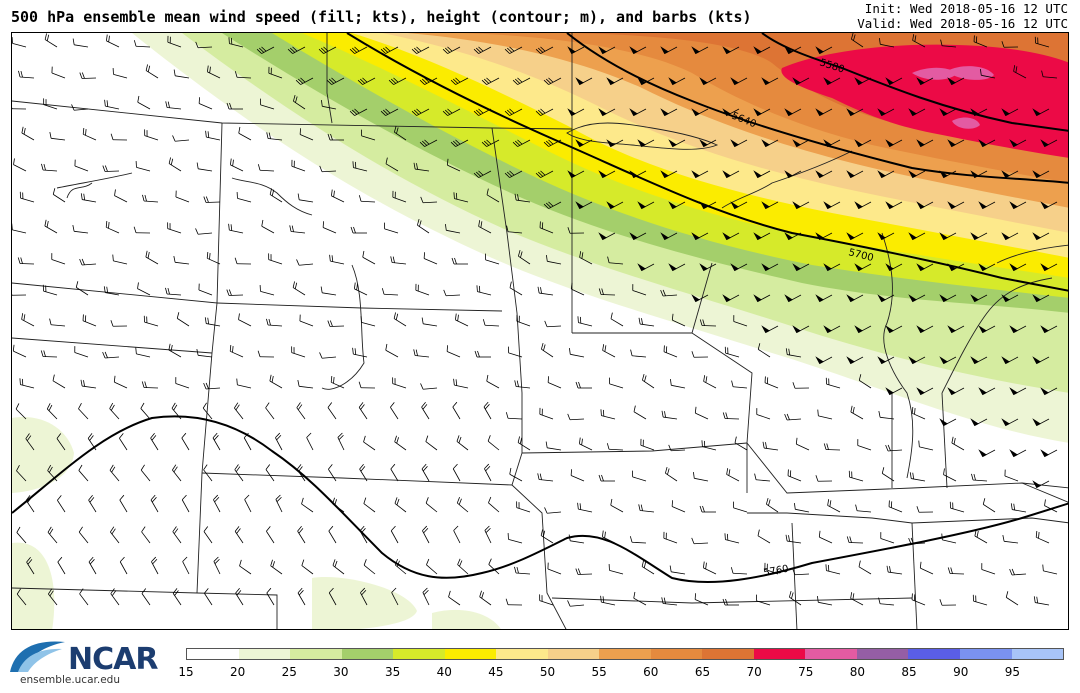 The width and height of the screenshot is (1080, 693). What do you see at coordinates (367, 654) in the screenshot?
I see `colorbar-swatch` at bounding box center [367, 654].